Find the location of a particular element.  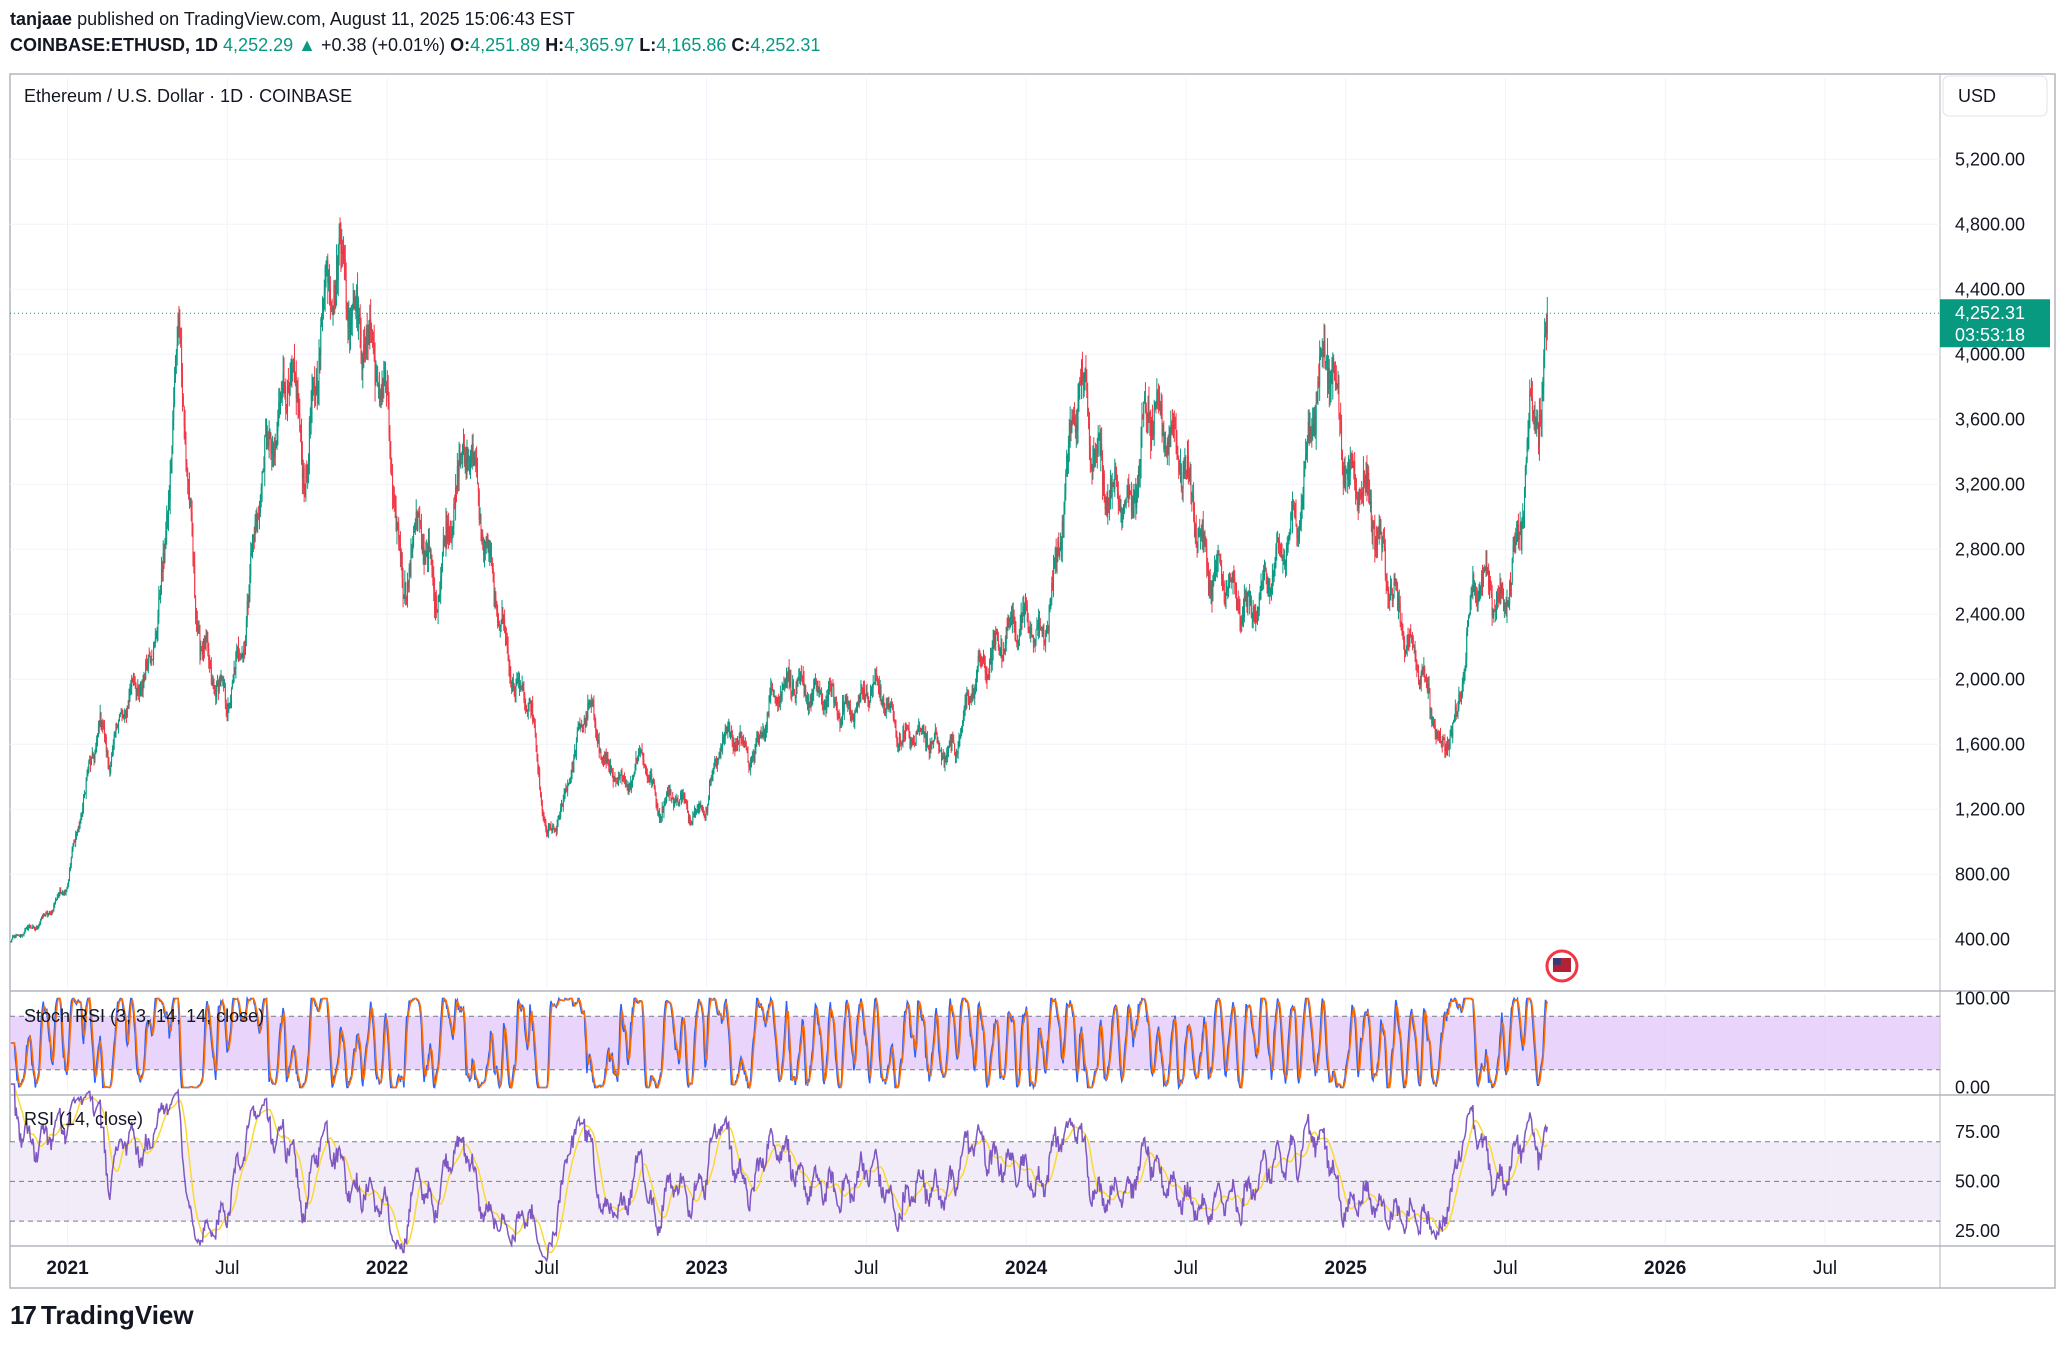

currency-button is located at coordinates (1995, 96).